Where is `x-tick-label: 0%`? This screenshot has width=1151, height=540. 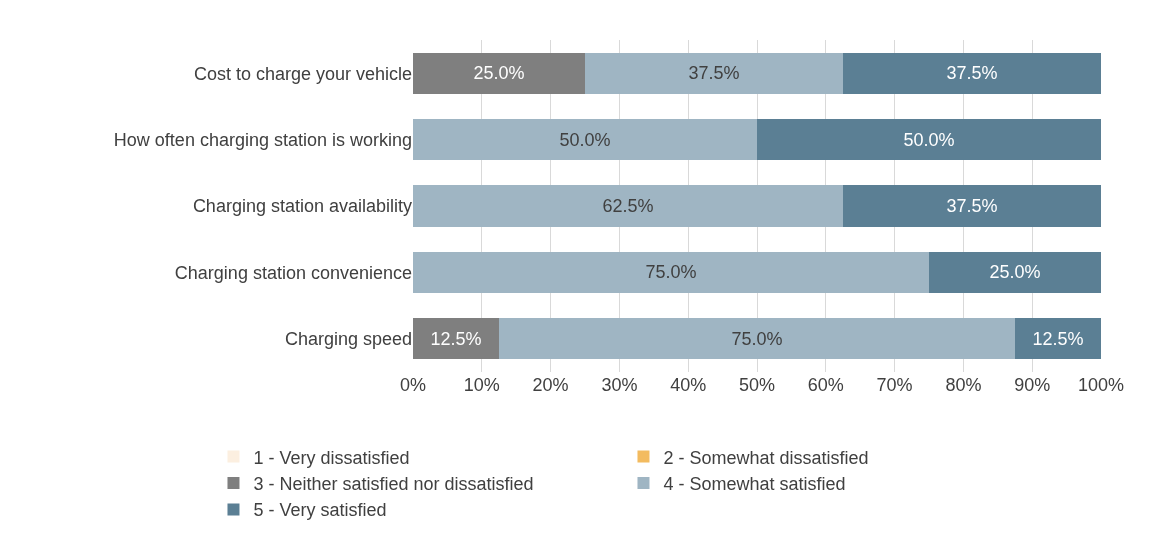
x-tick-label: 0% is located at coordinates (413, 385).